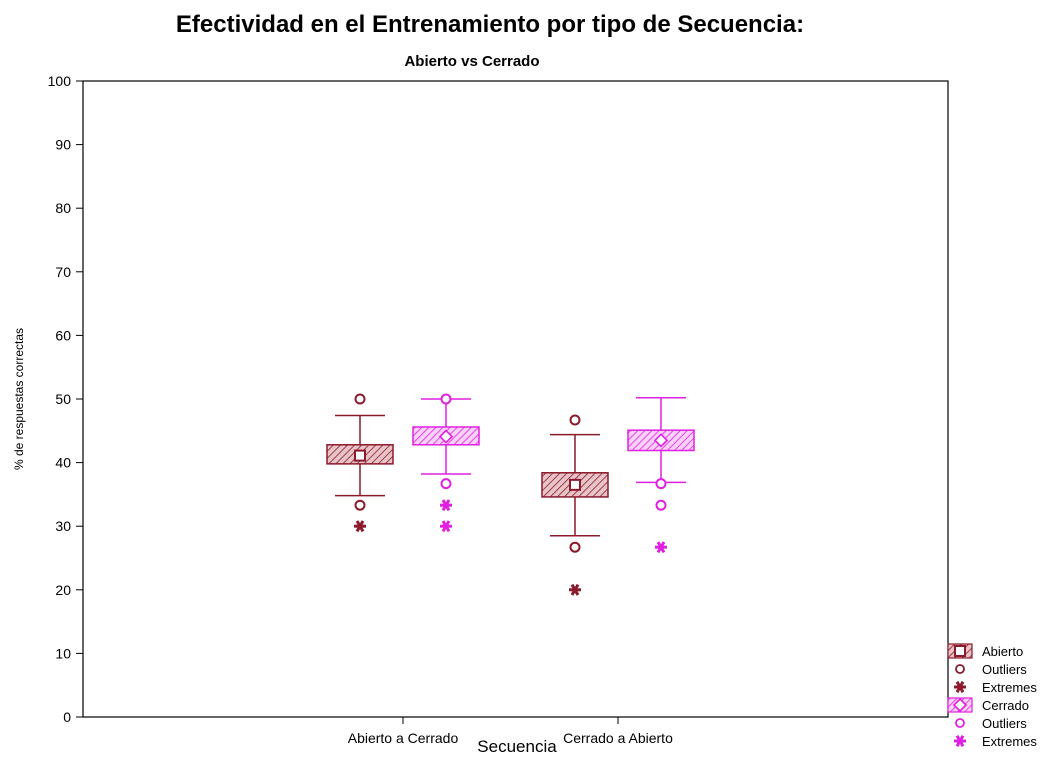  Describe the element at coordinates (1002, 651) in the screenshot. I see `legend-label: Abierto` at that location.